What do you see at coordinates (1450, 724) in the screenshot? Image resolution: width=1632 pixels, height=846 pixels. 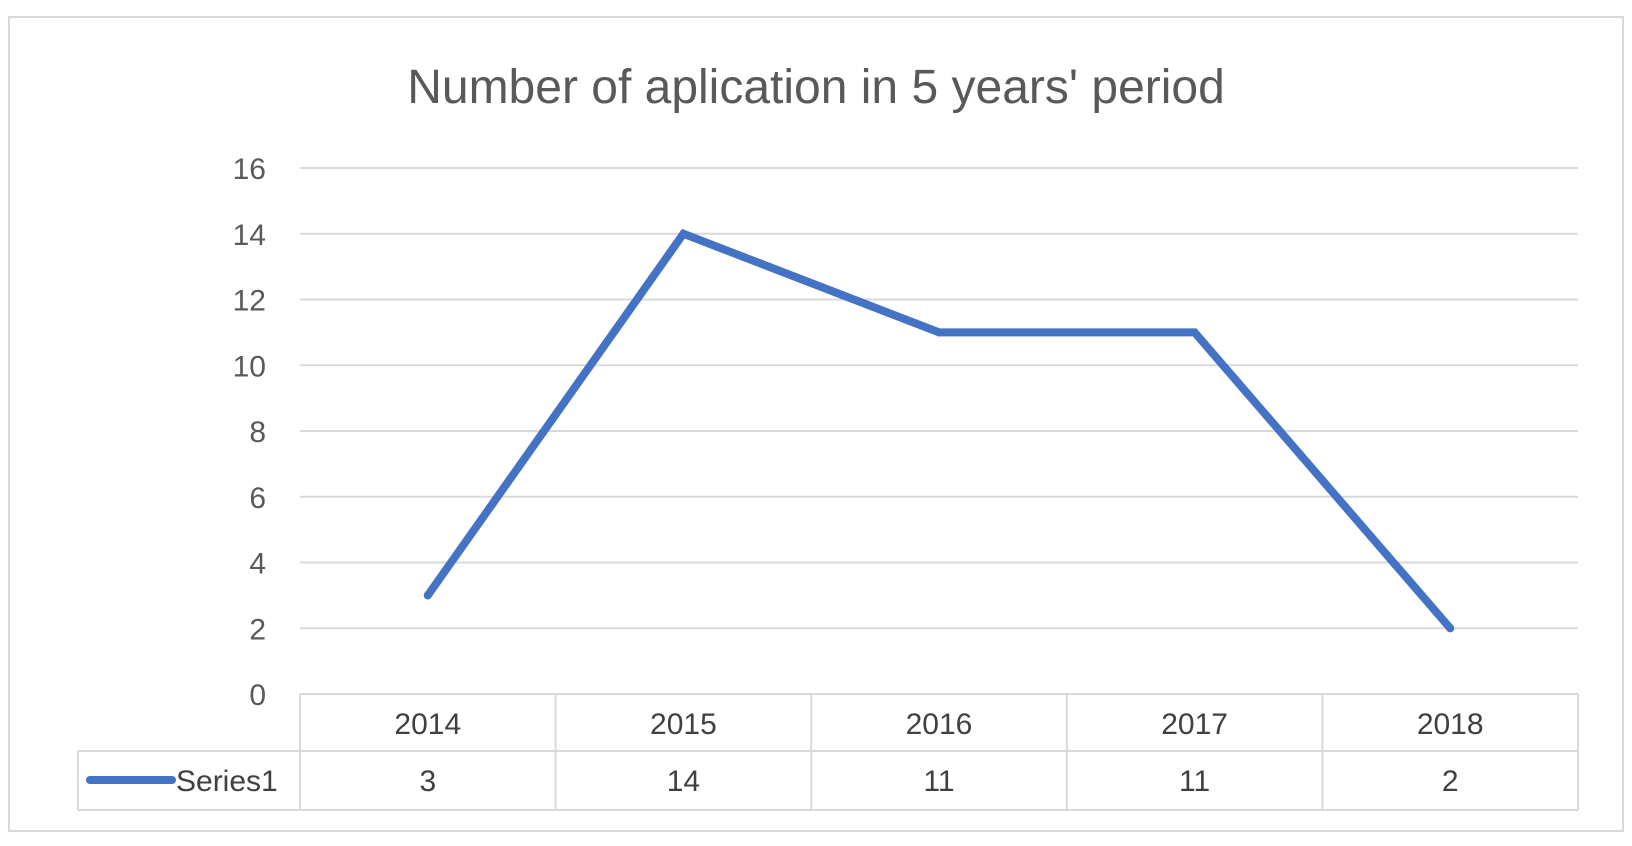 I see `x-category-label: 2018` at bounding box center [1450, 724].